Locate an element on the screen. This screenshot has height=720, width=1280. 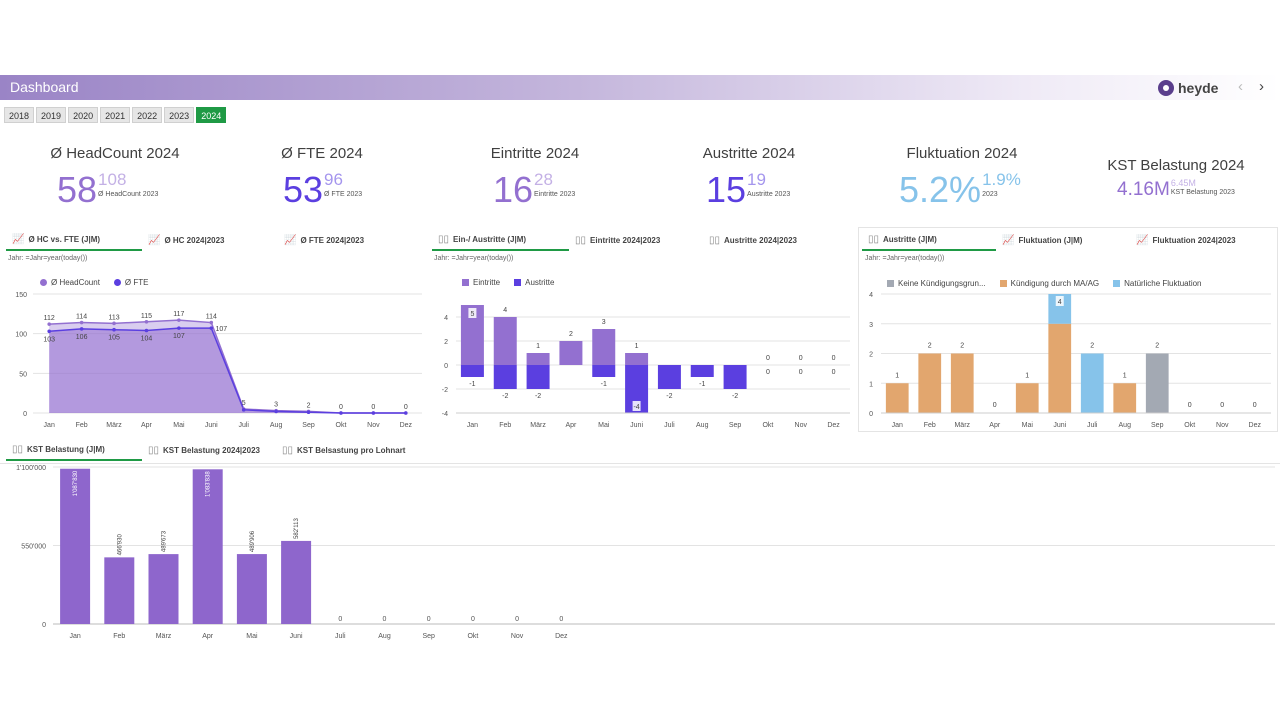
x-tick-label: Dez is located at coordinates (406, 425).